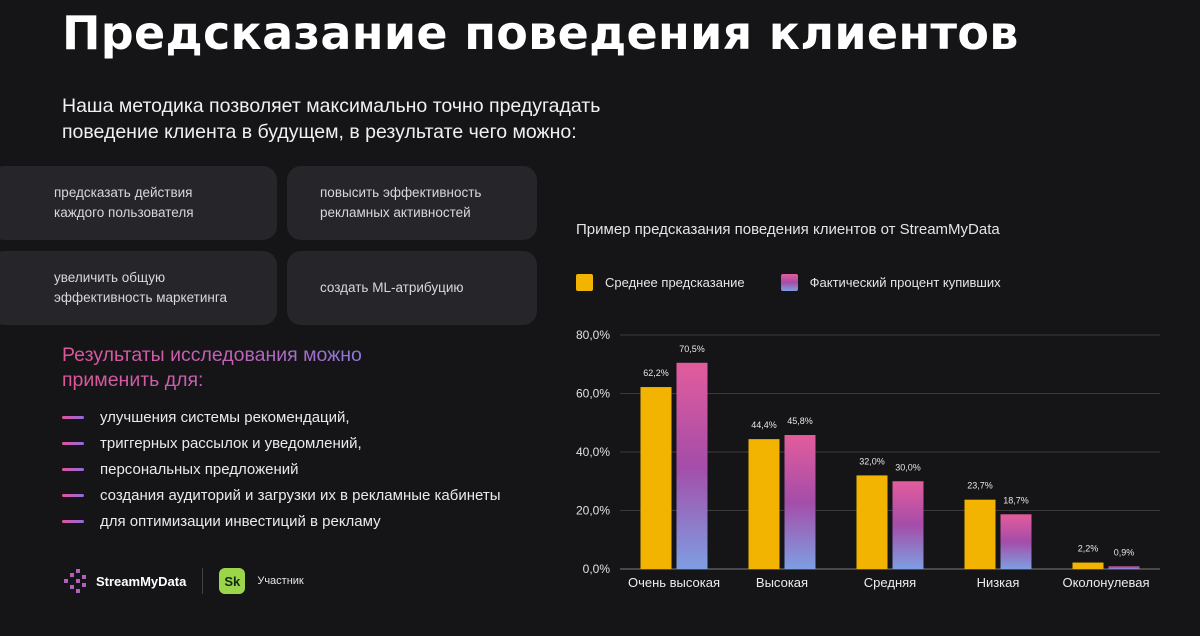 The image size is (1200, 636). I want to click on data-label-predicted: 23,7%, so click(980, 486).